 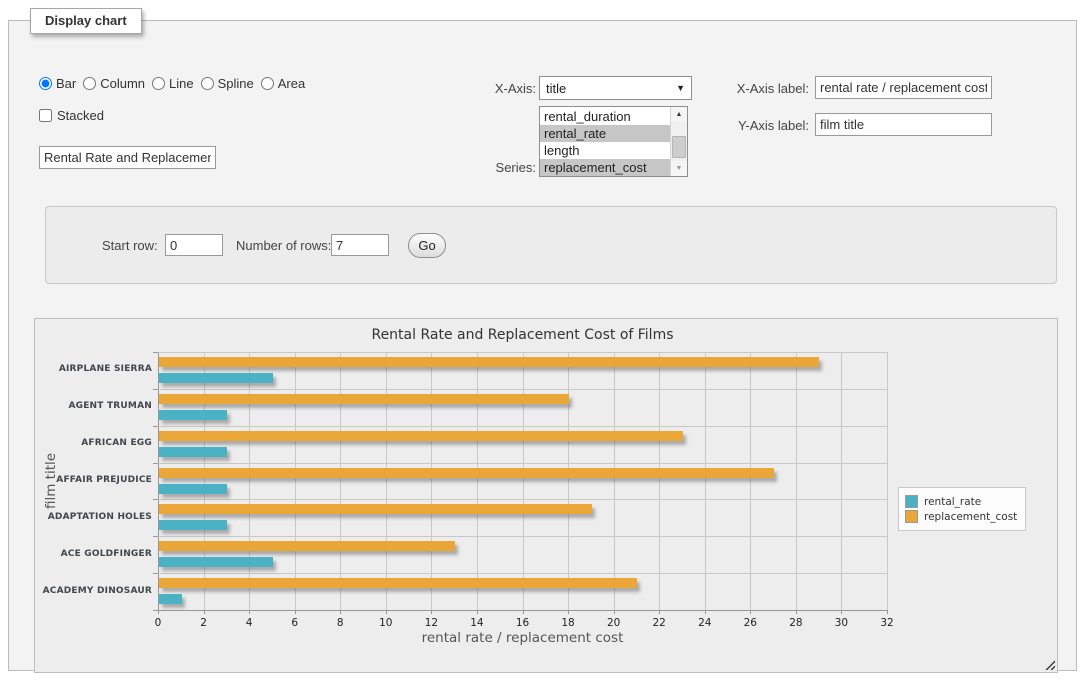 What do you see at coordinates (515, 88) in the screenshot?
I see `x-axis-select-label: X-Axis:` at bounding box center [515, 88].